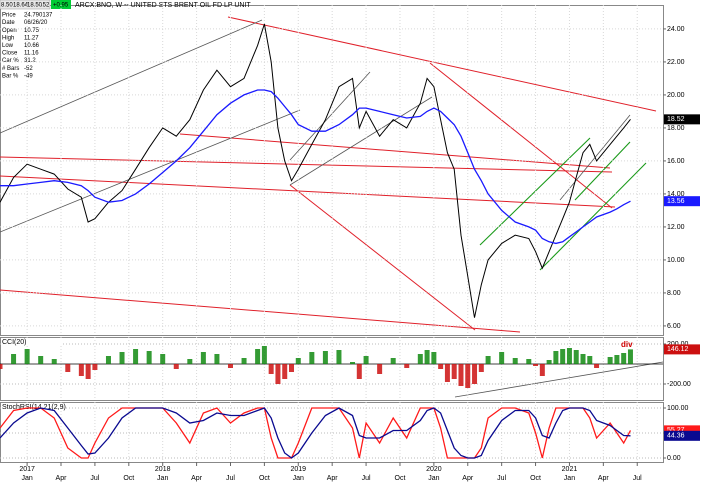 The height and width of the screenshot is (483, 701). I want to click on info-label: Date, so click(8, 23).